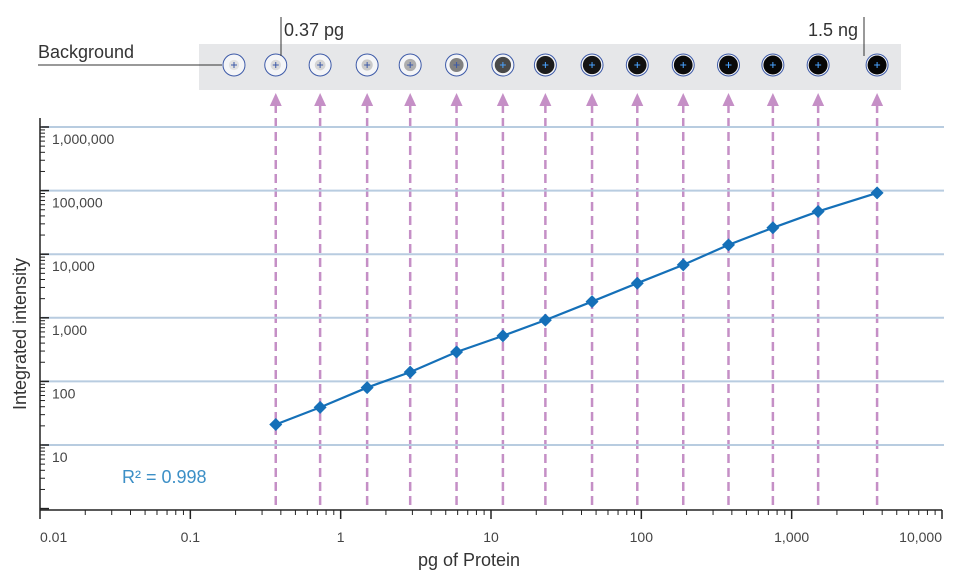  I want to click on x-tick-label: 0.1, so click(191, 537).